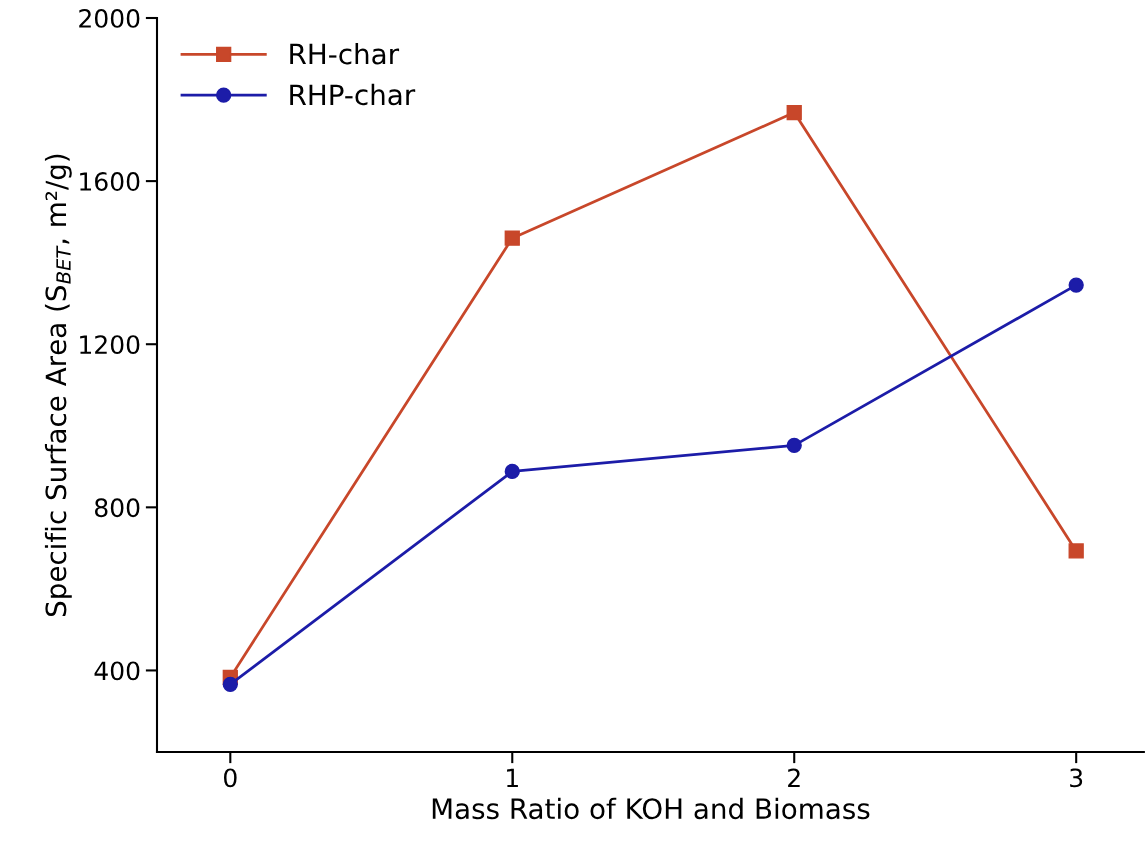 The width and height of the screenshot is (1145, 848). What do you see at coordinates (117, 508) in the screenshot?
I see `y-tick-label: 800` at bounding box center [117, 508].